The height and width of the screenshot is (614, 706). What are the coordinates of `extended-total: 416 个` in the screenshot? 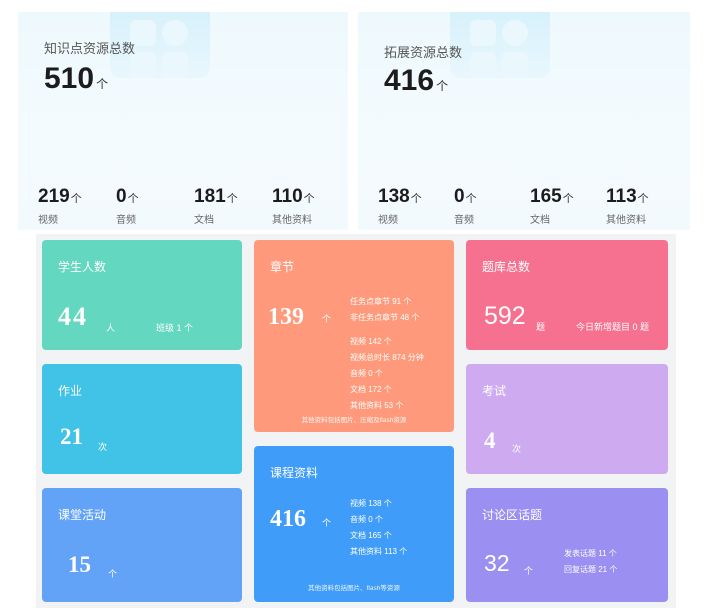 It's located at (416, 80).